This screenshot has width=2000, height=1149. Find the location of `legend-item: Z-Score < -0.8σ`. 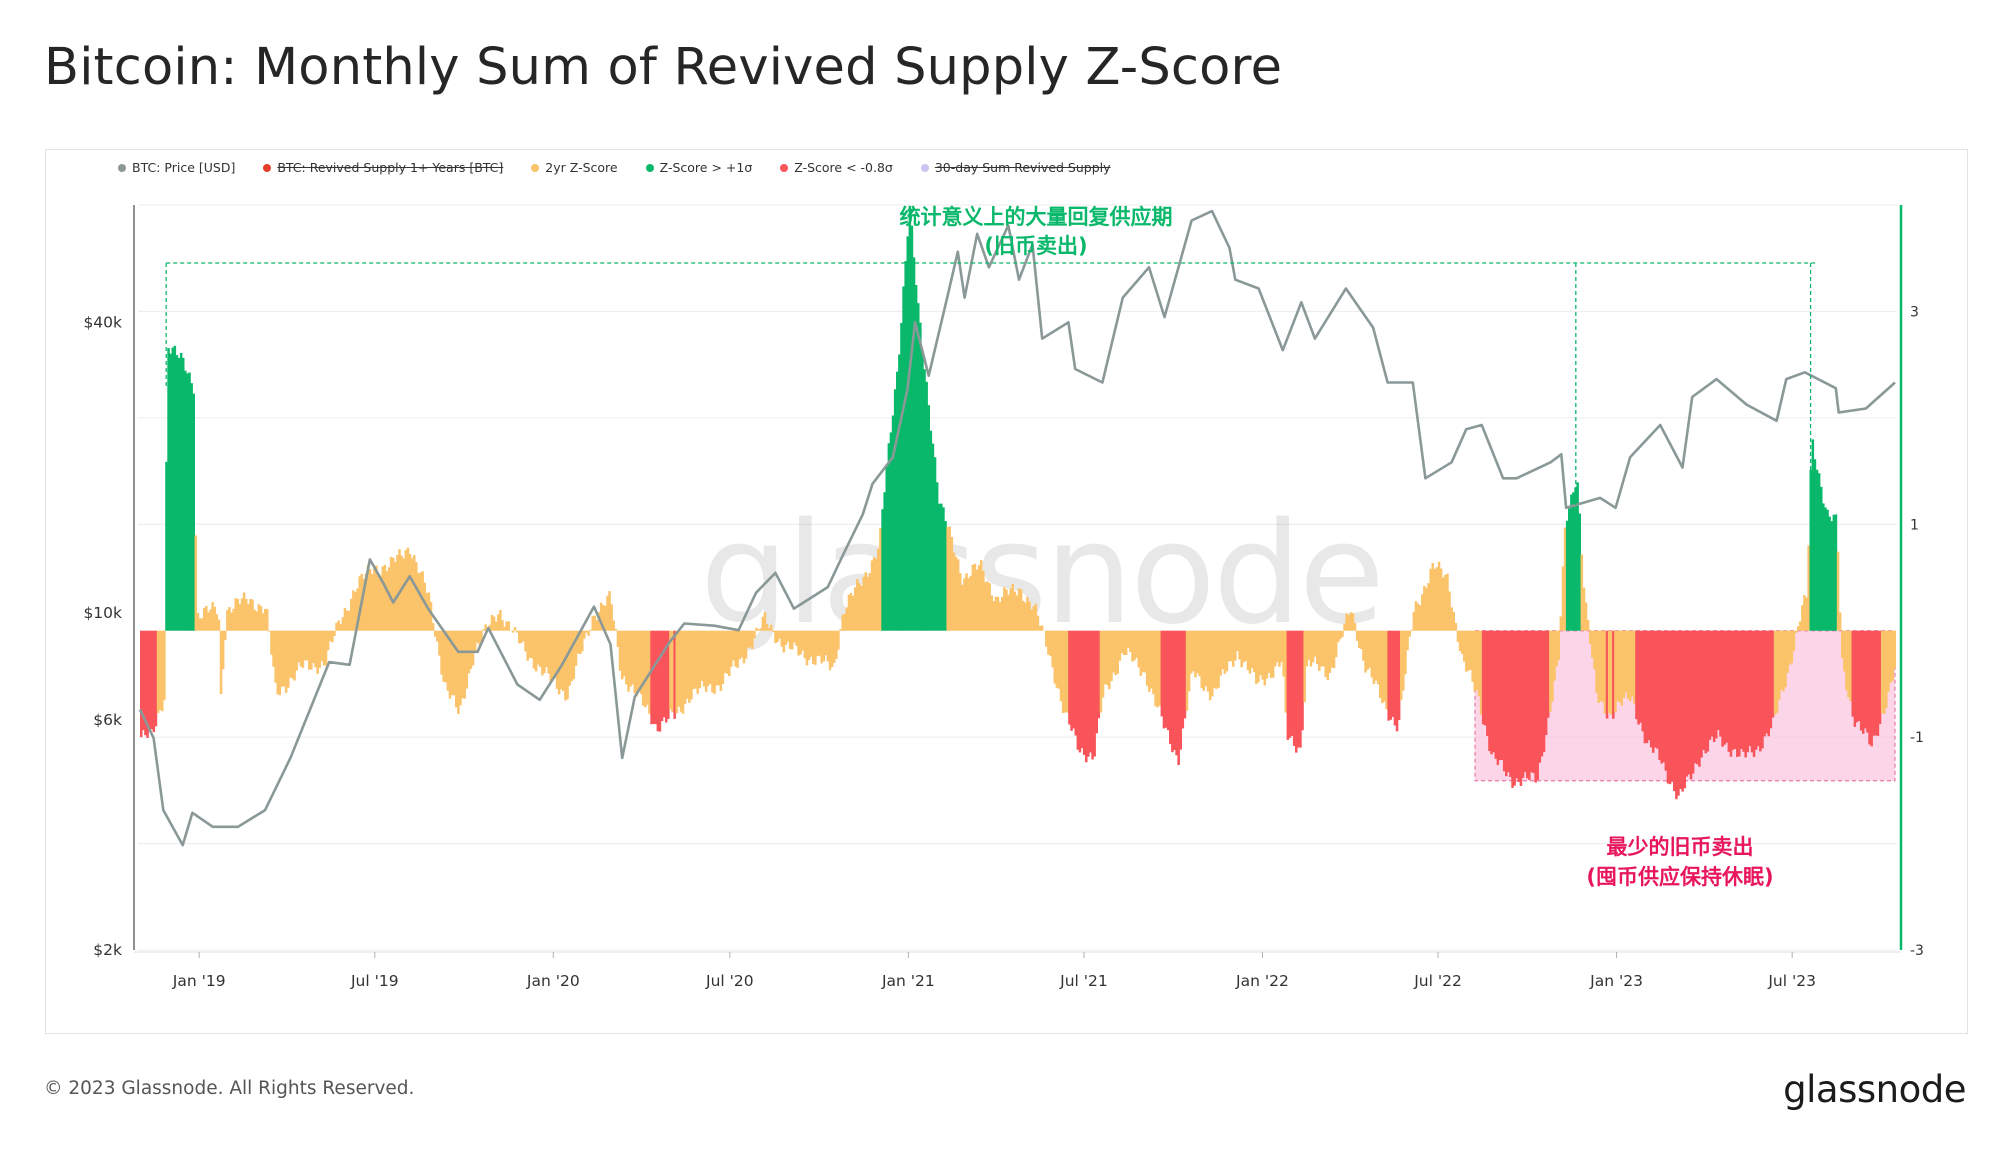

legend-item: Z-Score < -0.8σ is located at coordinates (836, 167).